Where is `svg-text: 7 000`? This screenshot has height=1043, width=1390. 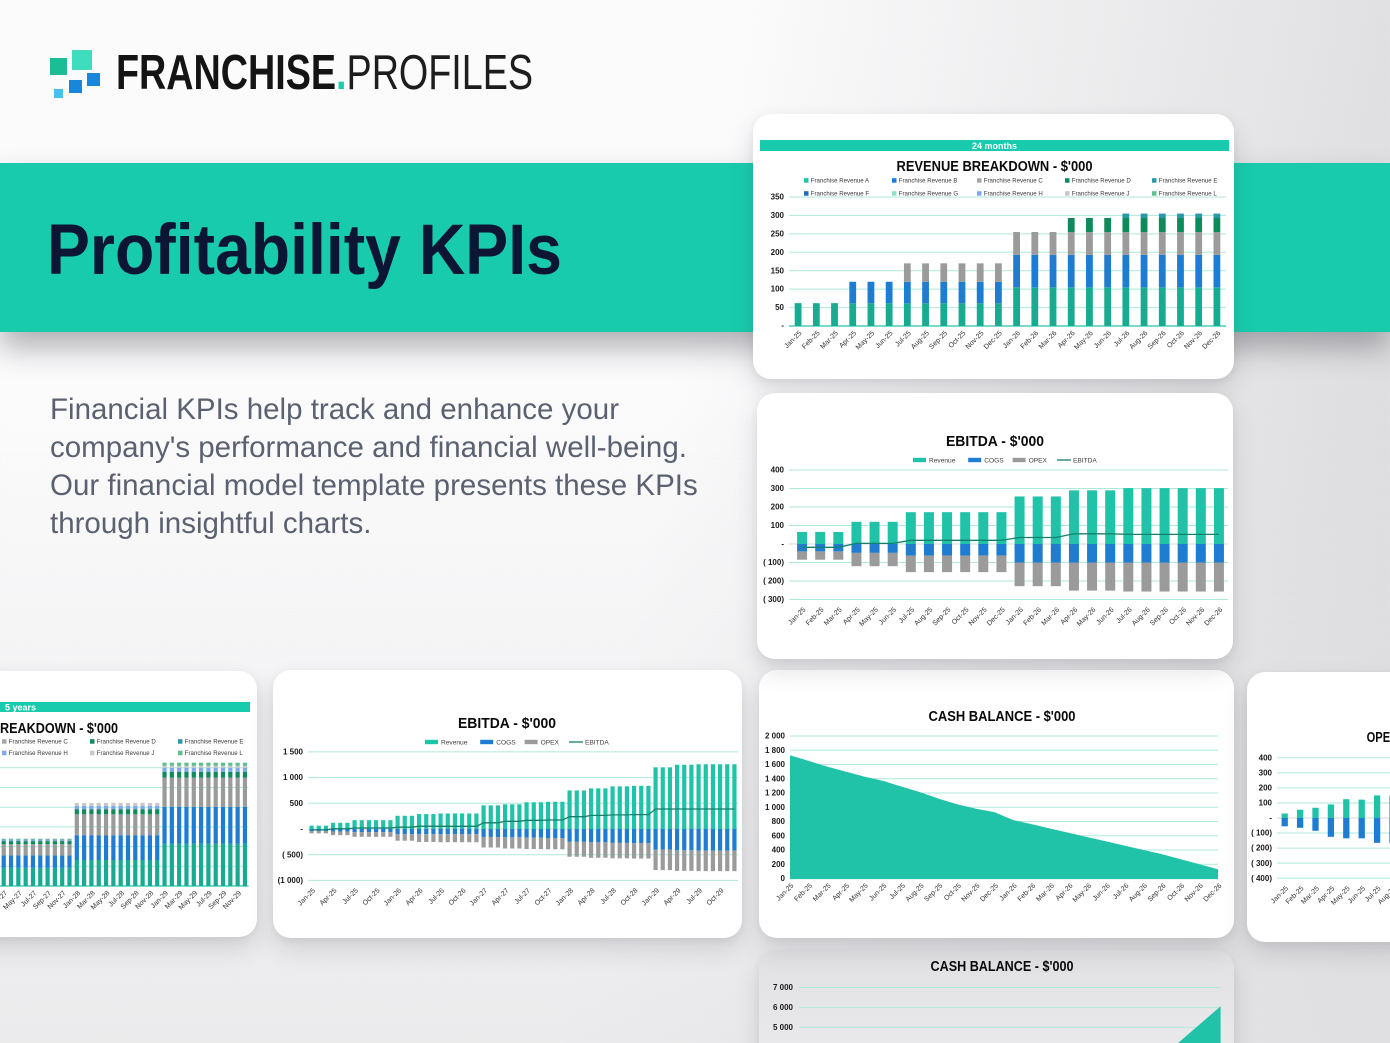
svg-text: 7 000 is located at coordinates (783, 987).